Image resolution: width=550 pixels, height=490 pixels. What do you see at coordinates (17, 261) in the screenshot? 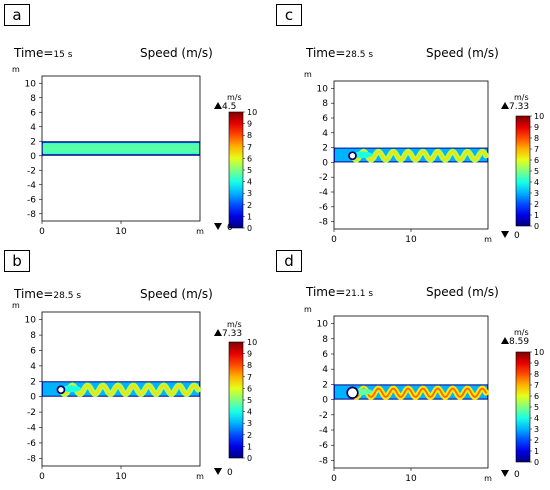
I see `panel-label: b` at bounding box center [17, 261].